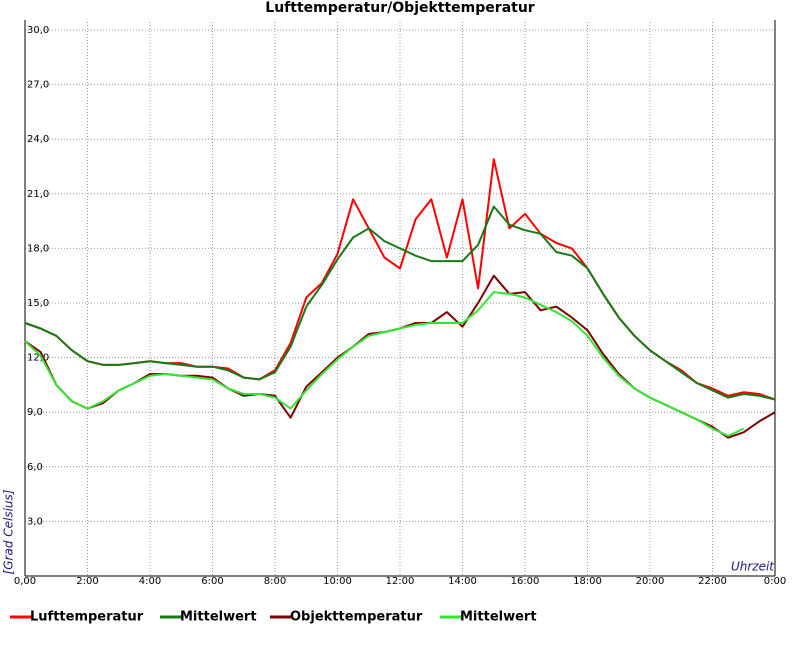  Describe the element at coordinates (38, 139) in the screenshot. I see `y-tick-label: 24,0` at that location.